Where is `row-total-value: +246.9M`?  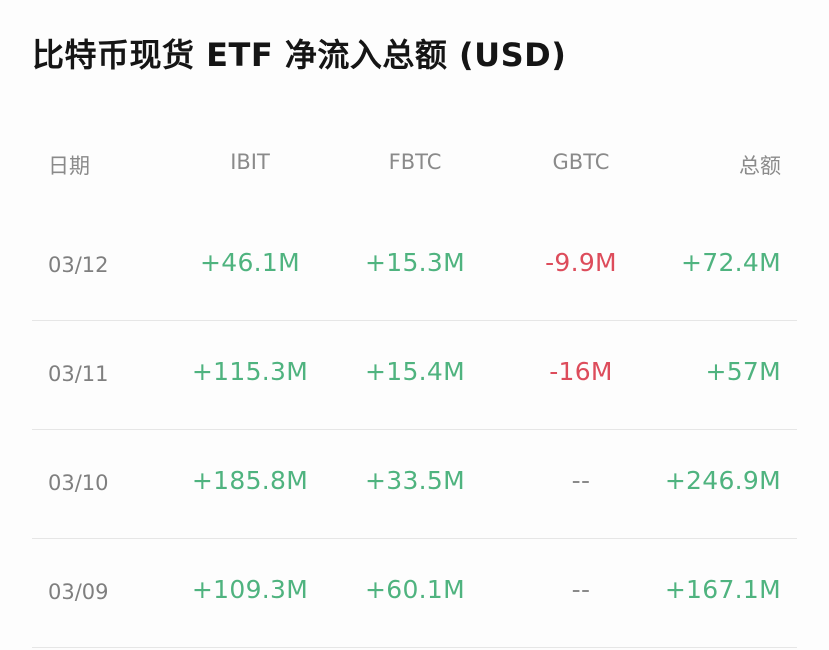
row-total-value: +246.9M is located at coordinates (722, 480).